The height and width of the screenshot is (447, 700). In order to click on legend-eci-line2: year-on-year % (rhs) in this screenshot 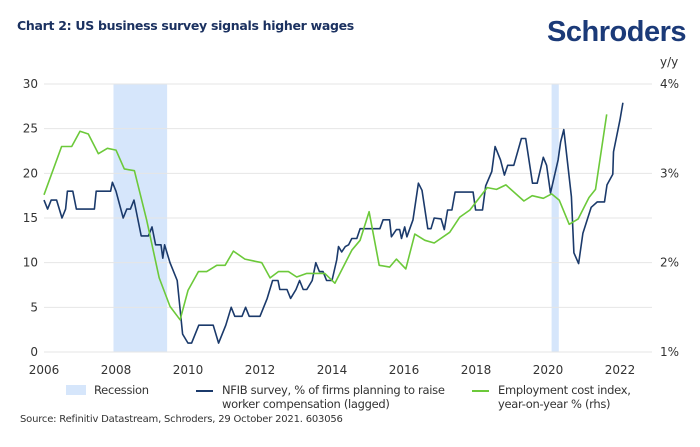, I will do `click(554, 404)`.